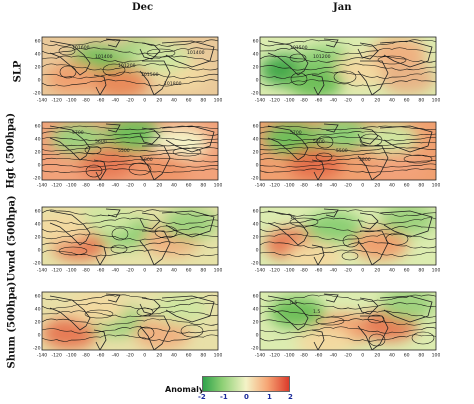 Image resolution: width=474 pixels, height=404 pixels. What do you see at coordinates (260, 101) in the screenshot?
I see `x-tick-label: -140` at bounding box center [260, 101].